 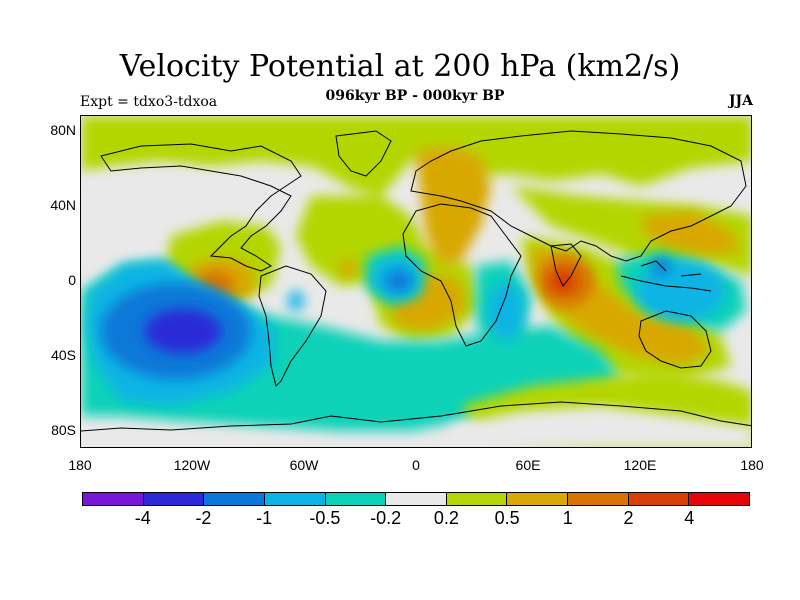 I want to click on coast-india, so click(x=566, y=265).